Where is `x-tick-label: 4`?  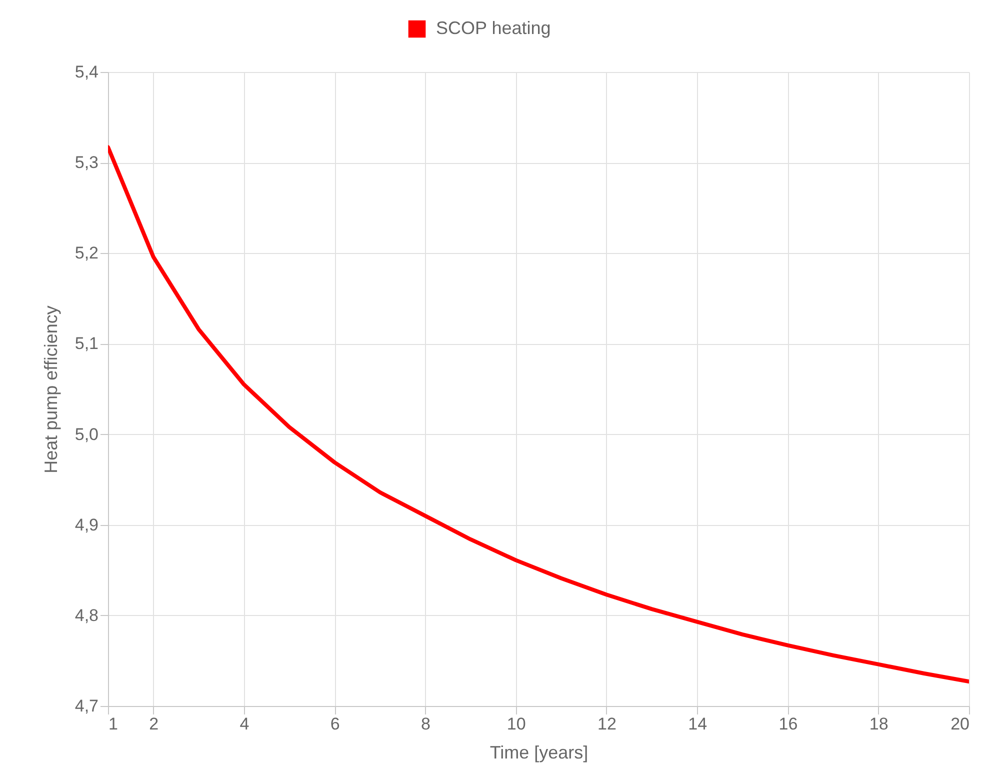 x-tick-label: 4 is located at coordinates (245, 724).